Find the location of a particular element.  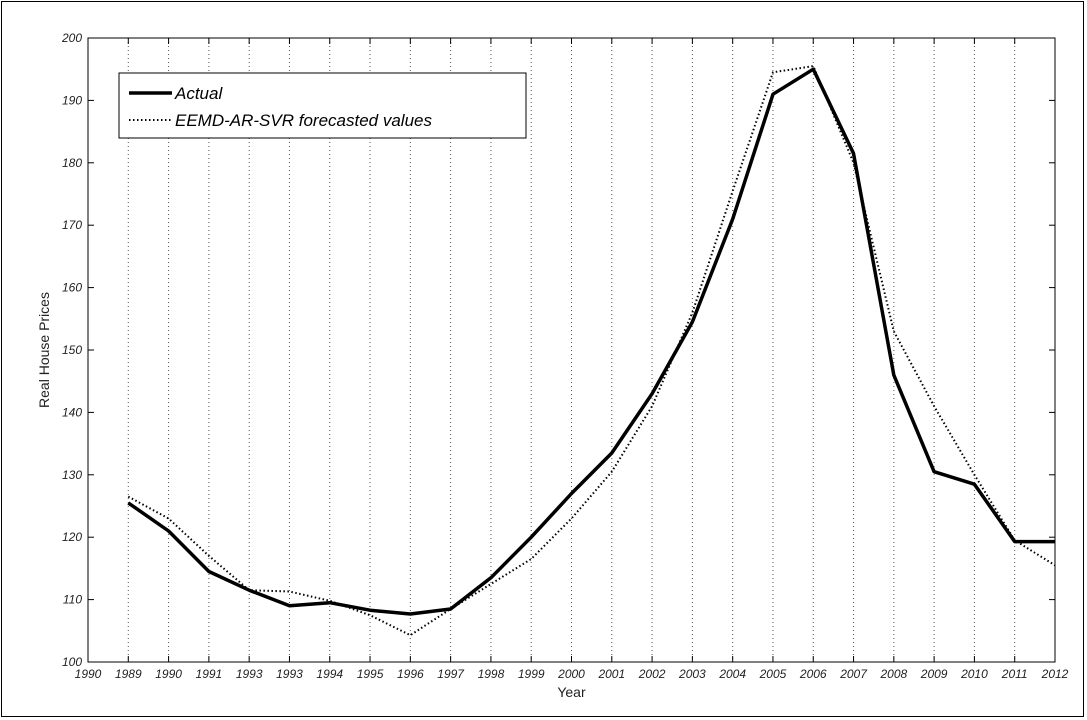

x-tick-label: 1998 is located at coordinates (491, 674).